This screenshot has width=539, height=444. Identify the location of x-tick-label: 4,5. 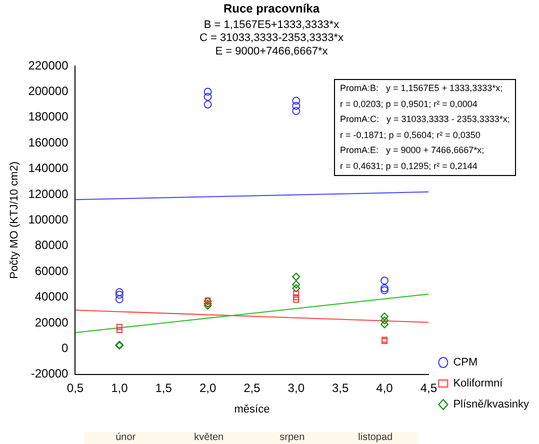
(429, 387).